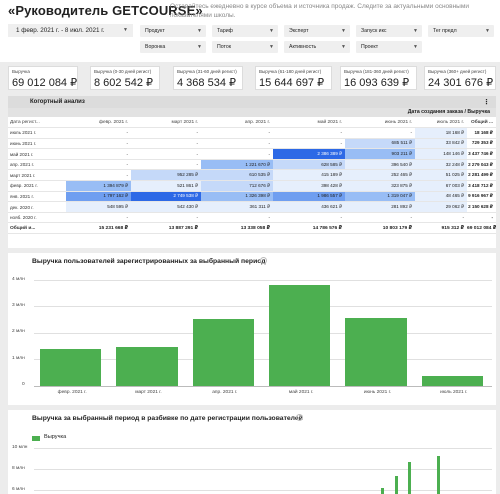 The height and width of the screenshot is (494, 500). Describe the element at coordinates (21, 71) in the screenshot. I see `kpi-label: Выручка` at that location.